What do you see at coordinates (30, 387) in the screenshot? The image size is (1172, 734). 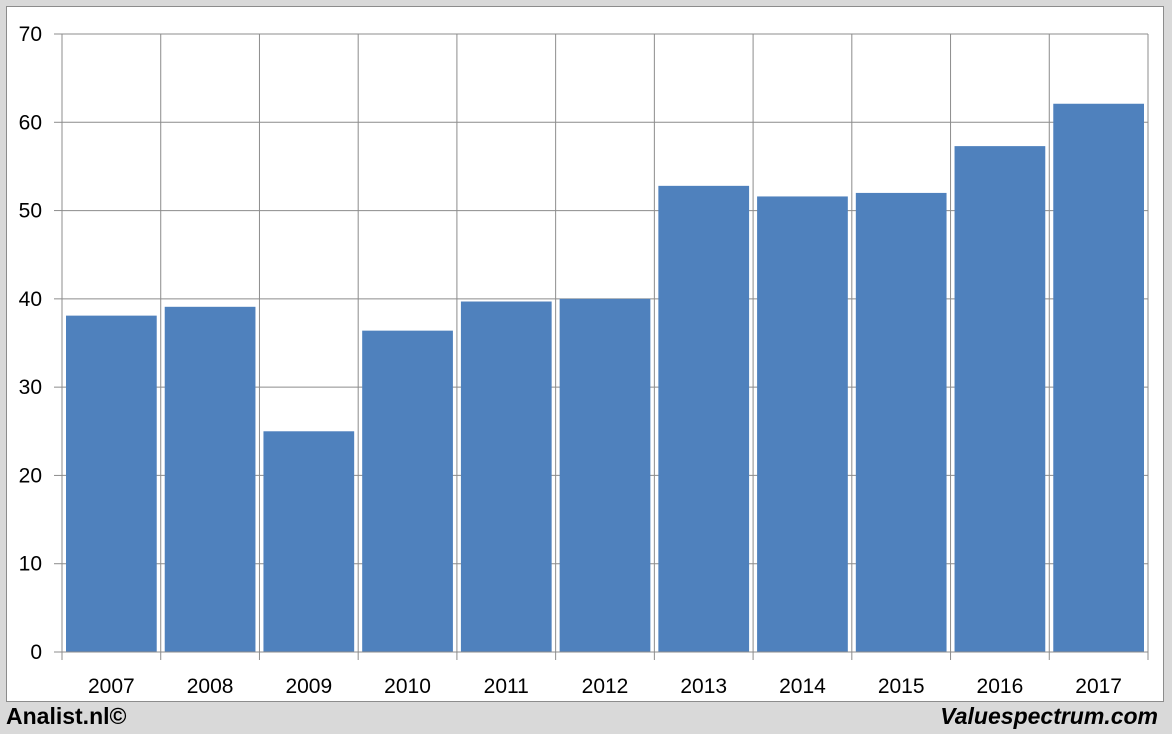 I see `y-tick-label: 30` at bounding box center [30, 387].